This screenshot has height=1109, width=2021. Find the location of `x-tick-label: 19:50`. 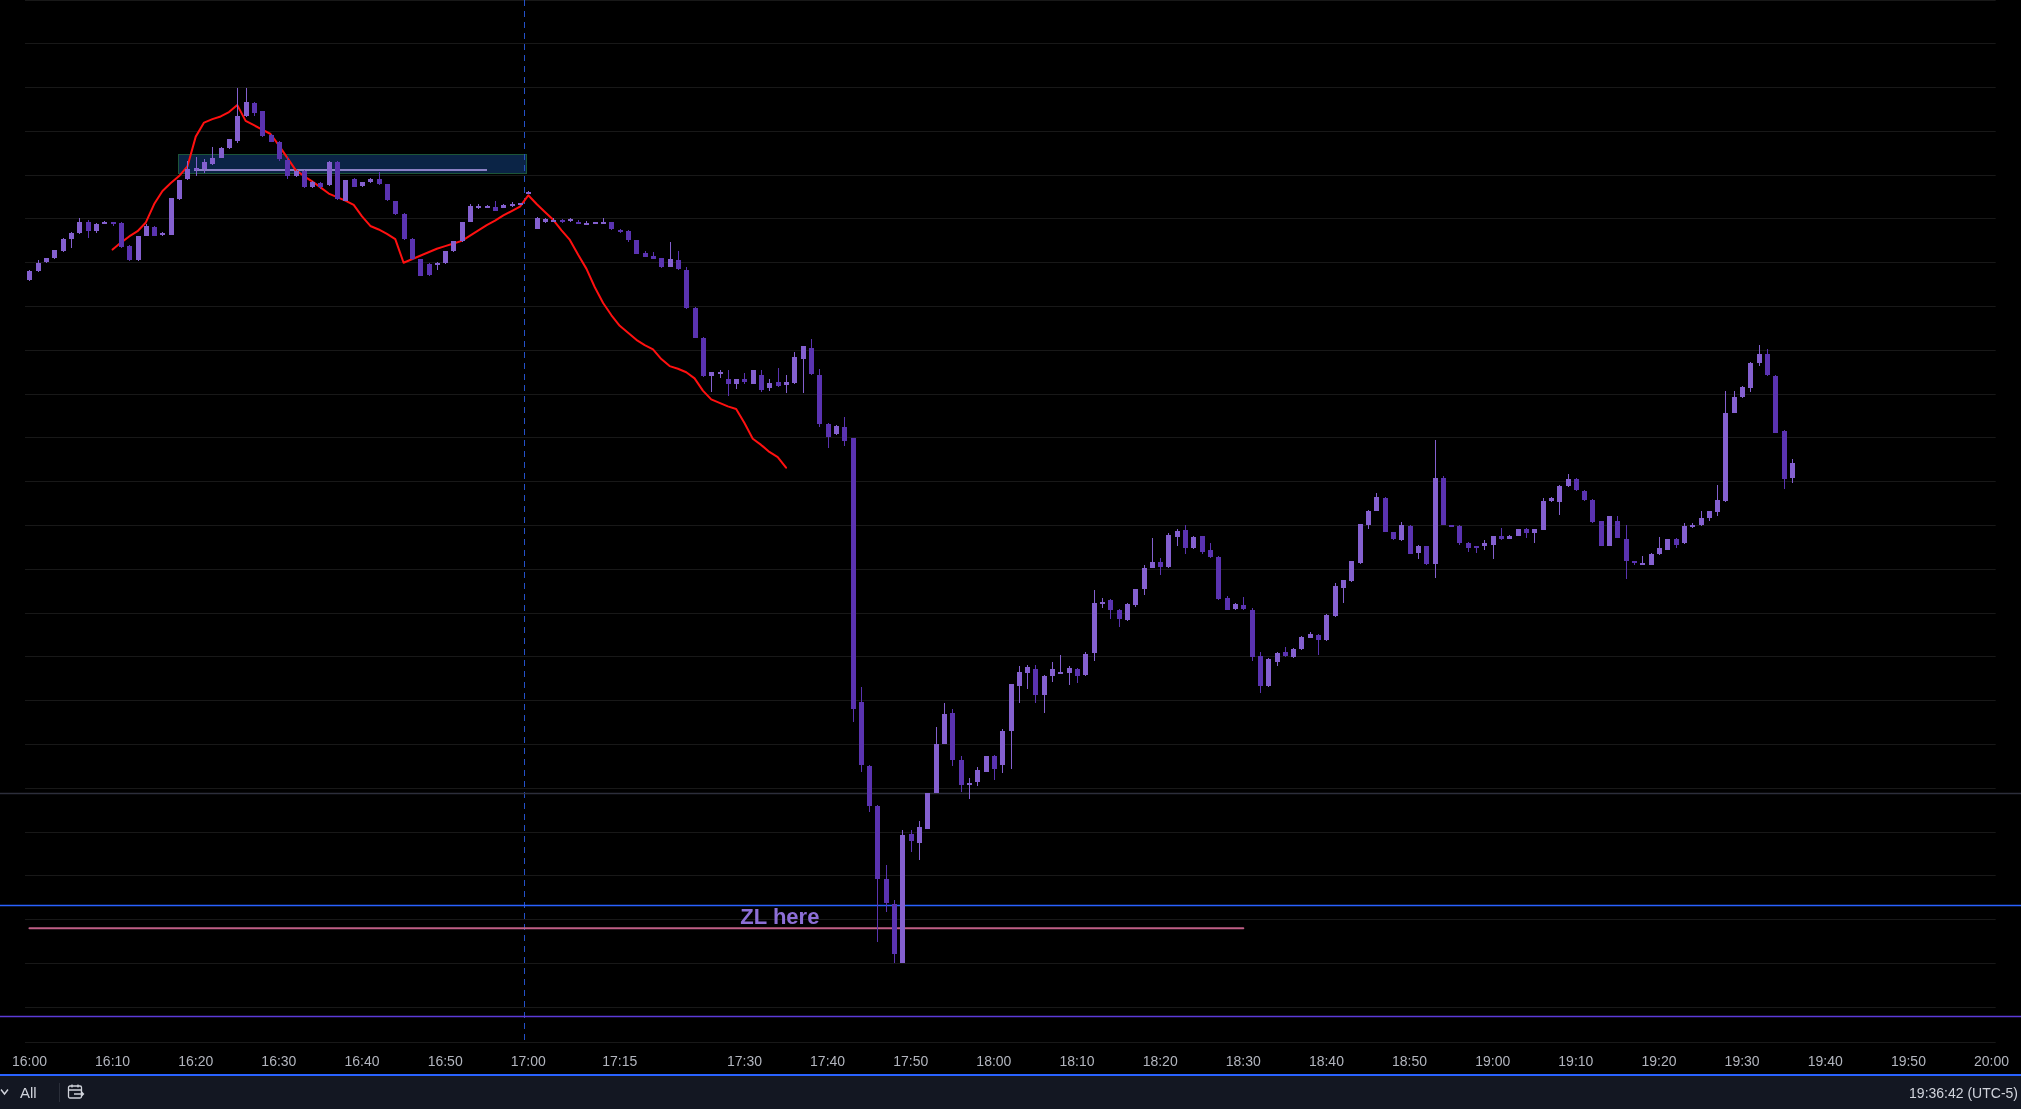

x-tick-label: 19:50 is located at coordinates (1908, 1061).